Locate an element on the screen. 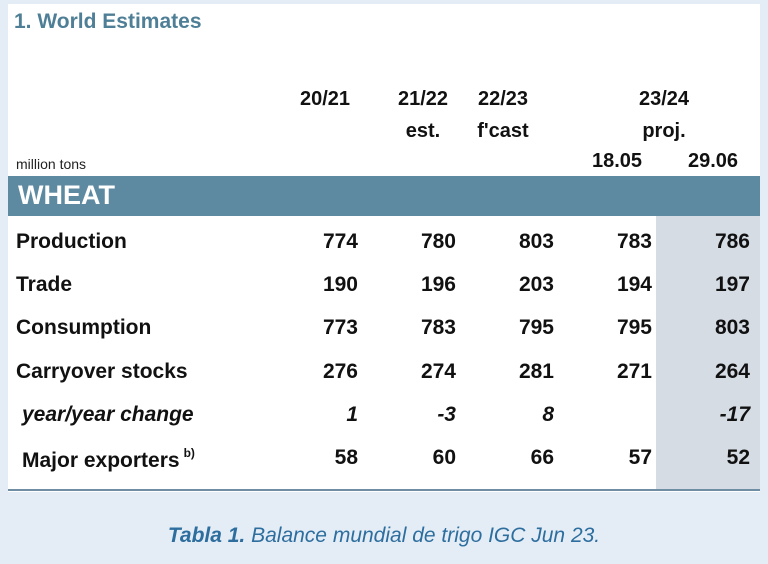 The width and height of the screenshot is (768, 564). row-label: Major exporters b) is located at coordinates (108, 459).